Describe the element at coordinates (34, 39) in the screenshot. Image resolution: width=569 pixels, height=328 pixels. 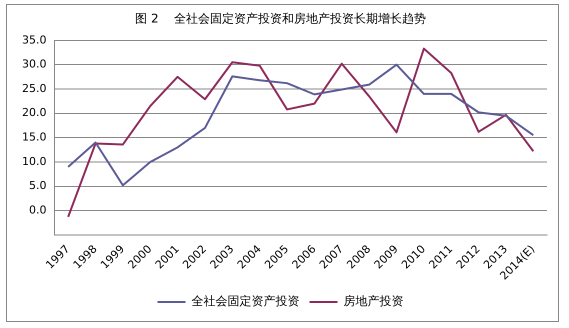
I see `y-tick-label: 35.0` at that location.